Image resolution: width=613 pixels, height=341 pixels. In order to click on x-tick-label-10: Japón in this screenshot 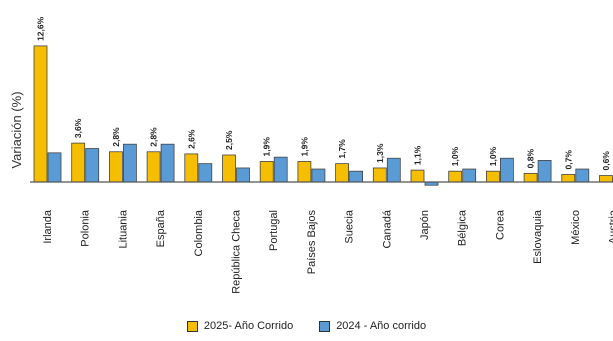, I will do `click(425, 225)`.